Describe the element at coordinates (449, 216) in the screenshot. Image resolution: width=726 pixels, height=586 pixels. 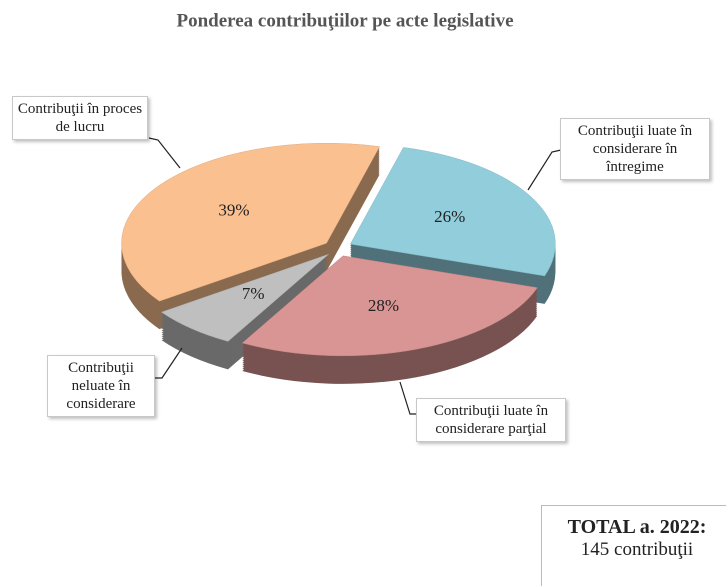
I see `data-label: 26%` at that location.